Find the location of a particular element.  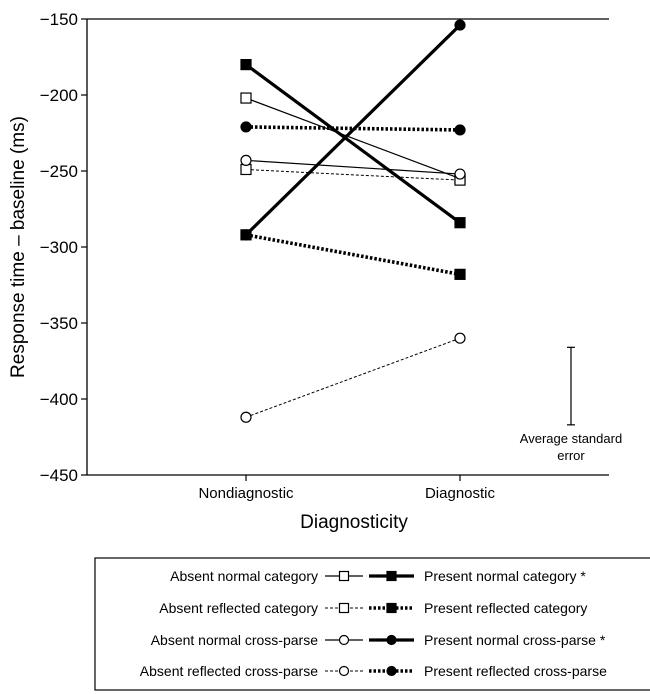

legend-label: Present reflected category is located at coordinates (505, 608).